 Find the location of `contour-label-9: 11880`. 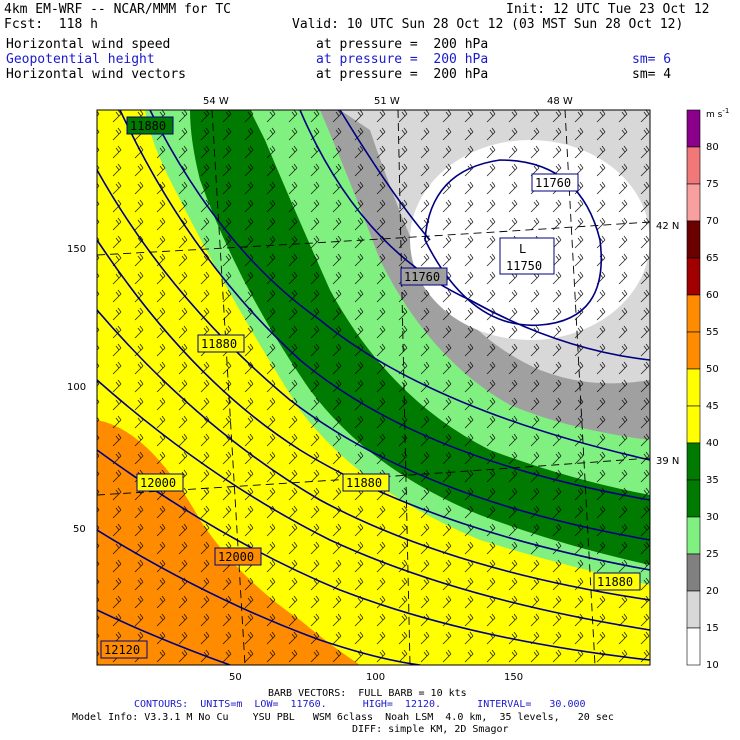

contour-label-9: 11880 is located at coordinates (615, 582).